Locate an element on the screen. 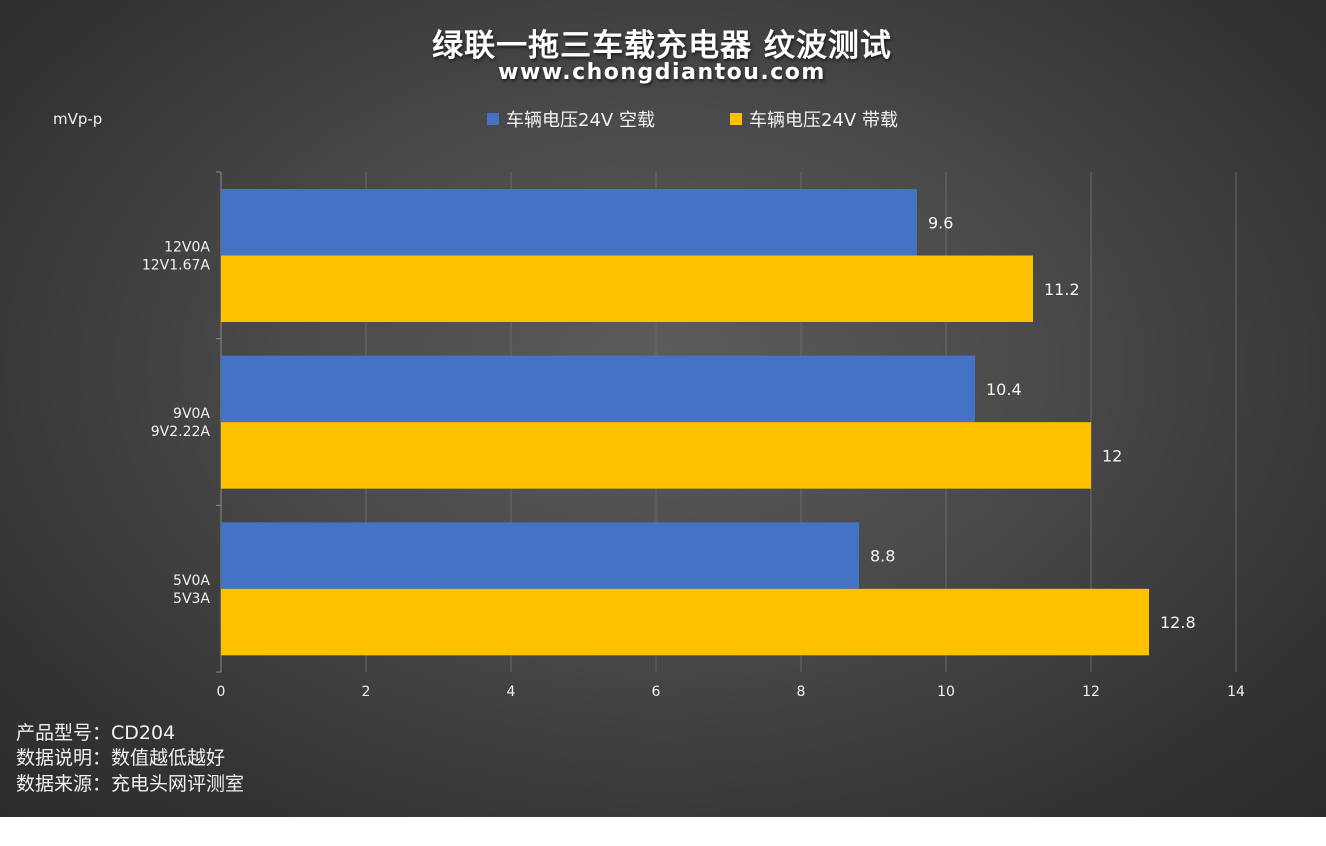  data-label-series1: 8.8 is located at coordinates (882, 556).